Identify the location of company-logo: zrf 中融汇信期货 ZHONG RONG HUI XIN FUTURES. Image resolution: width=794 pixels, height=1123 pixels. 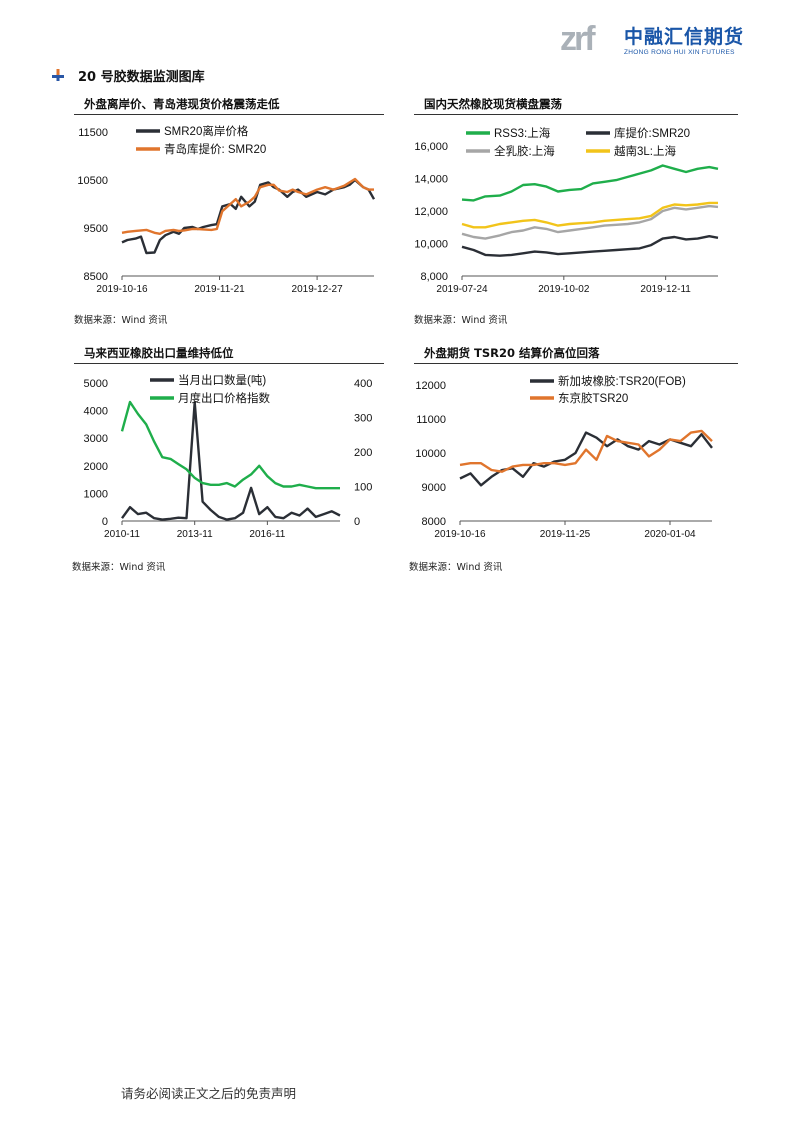
(655, 41).